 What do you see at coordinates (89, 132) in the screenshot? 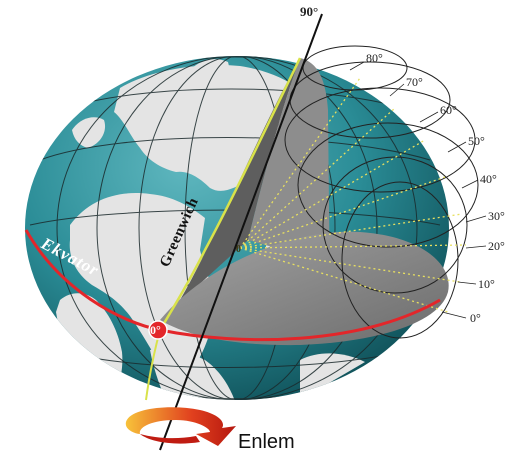
I see `land-greenland` at bounding box center [89, 132].